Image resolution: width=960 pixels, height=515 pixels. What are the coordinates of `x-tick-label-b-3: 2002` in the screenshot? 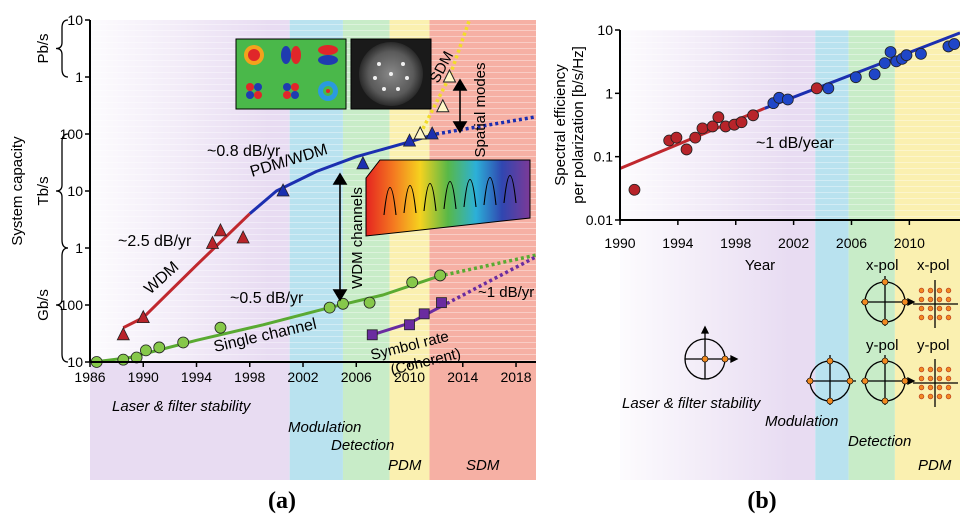 It's located at (793, 243).